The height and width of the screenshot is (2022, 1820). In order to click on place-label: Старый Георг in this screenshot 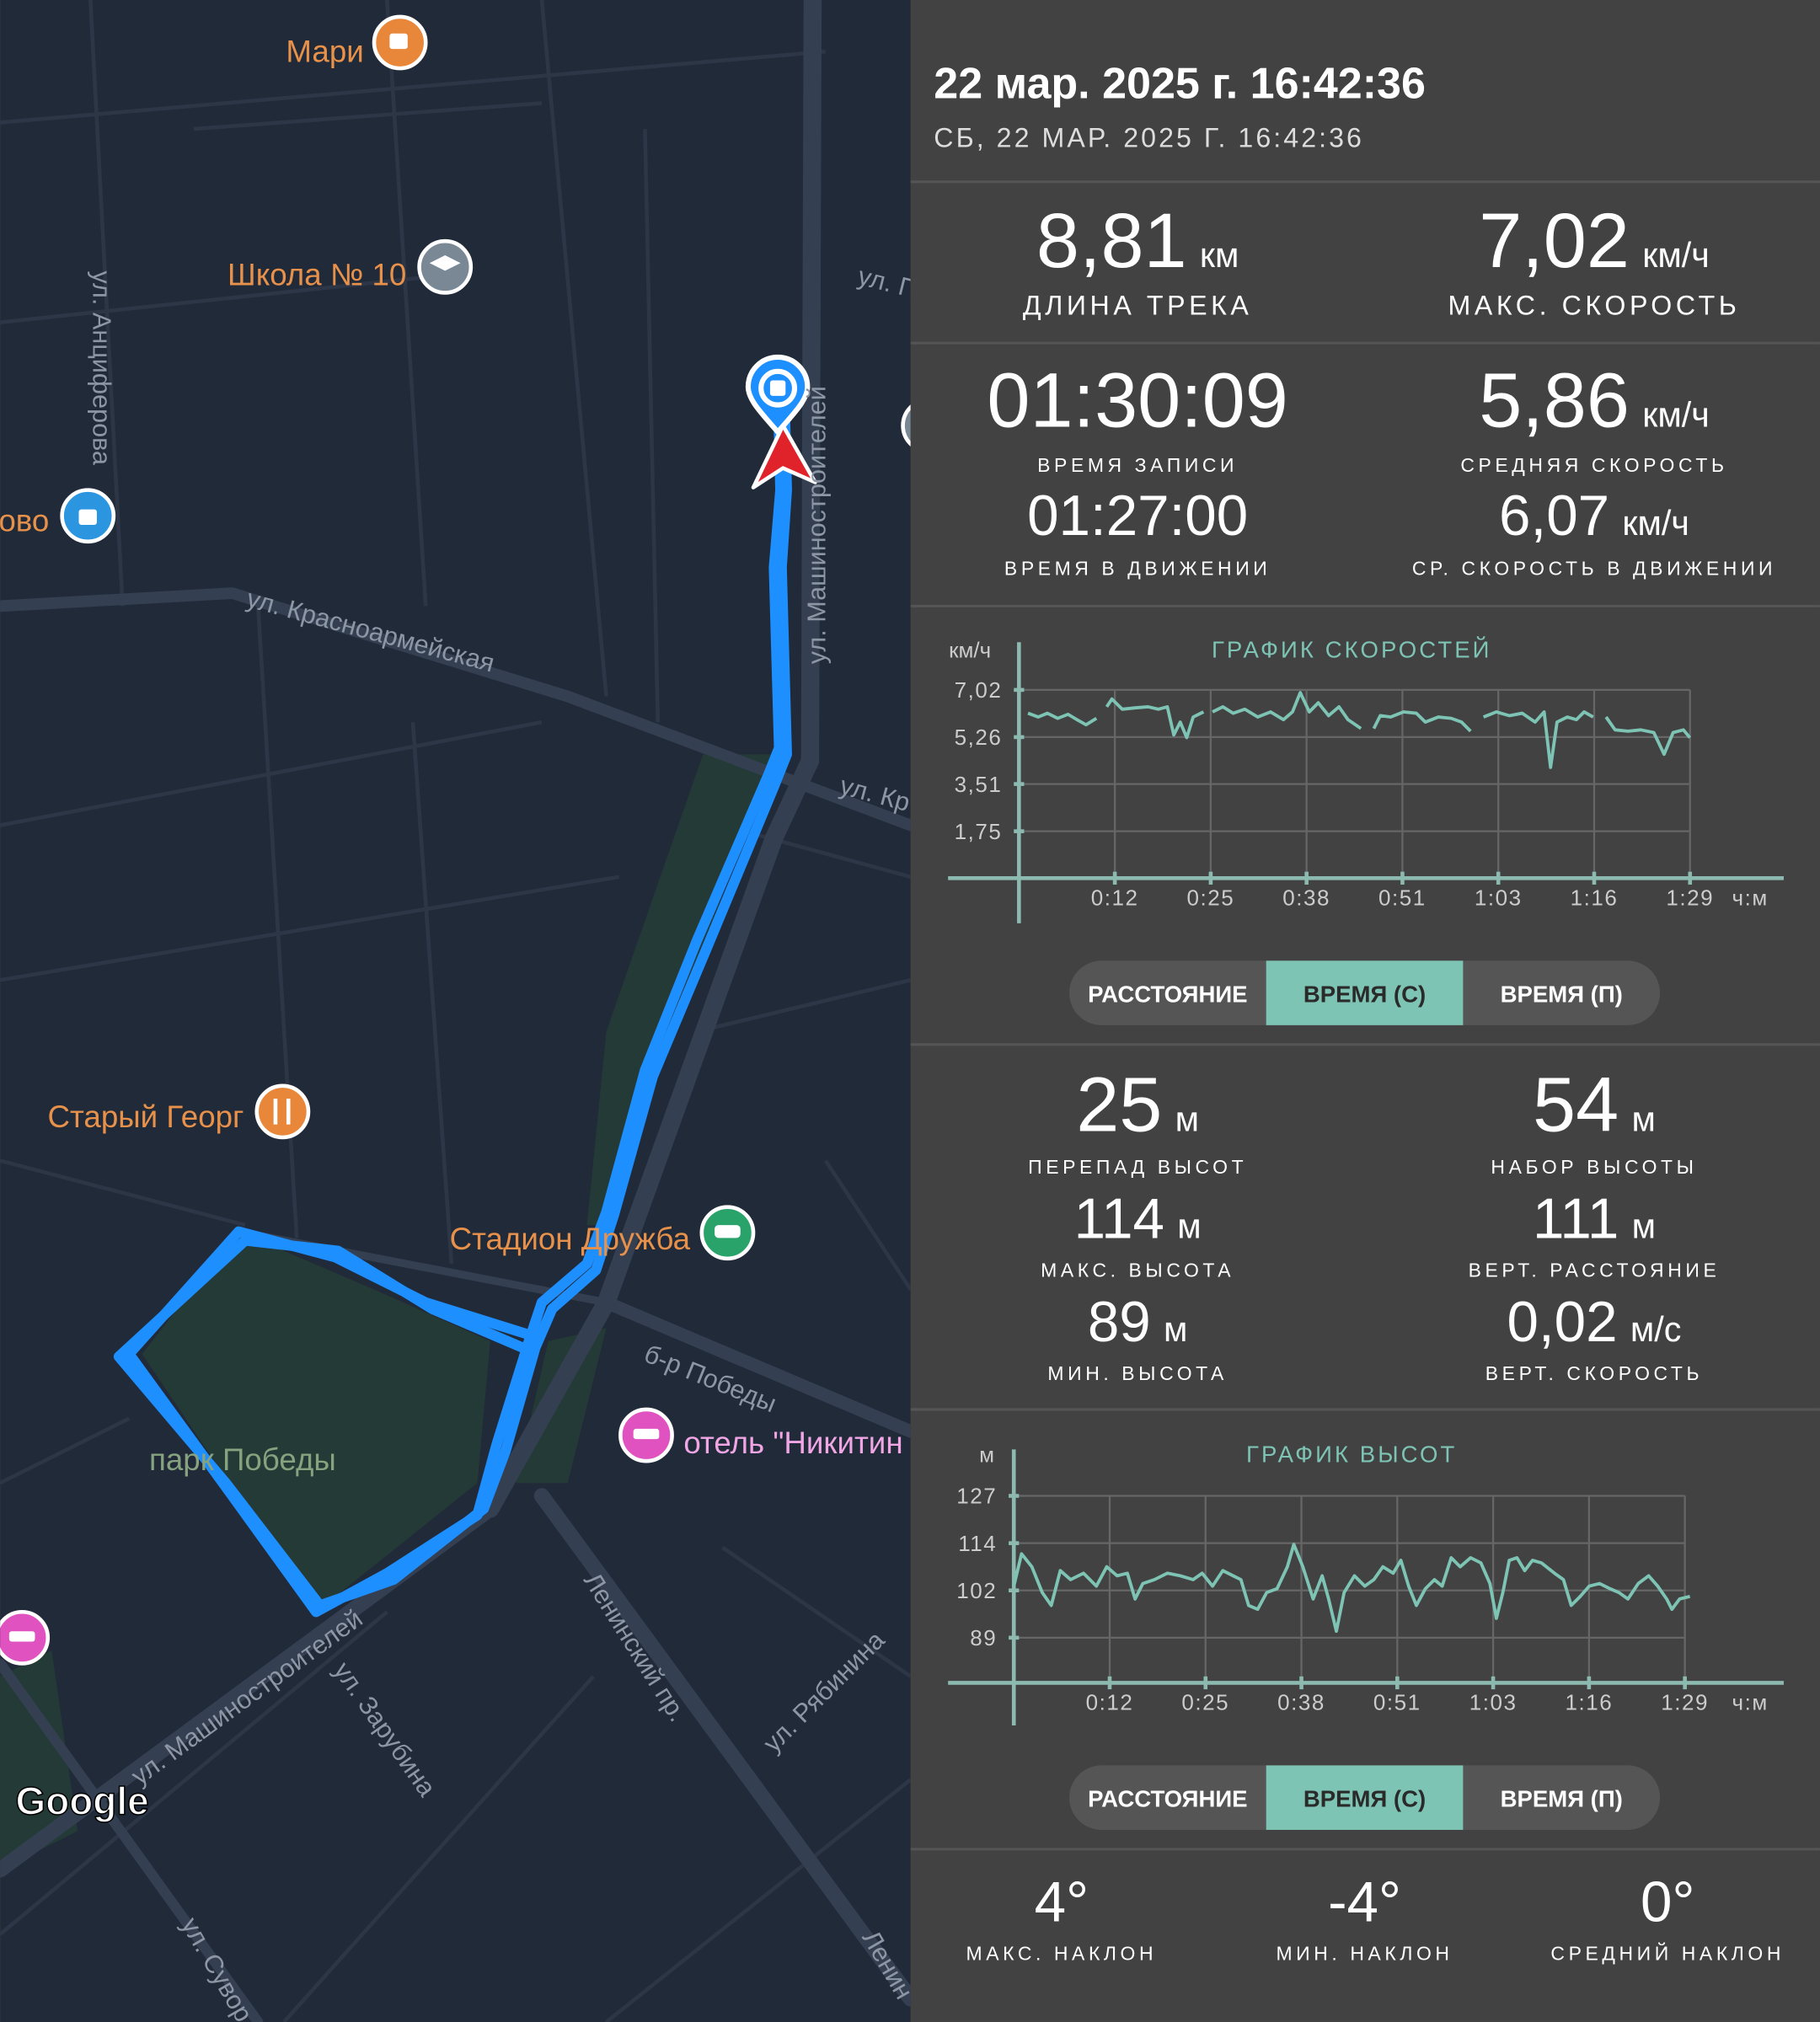, I will do `click(145, 1116)`.